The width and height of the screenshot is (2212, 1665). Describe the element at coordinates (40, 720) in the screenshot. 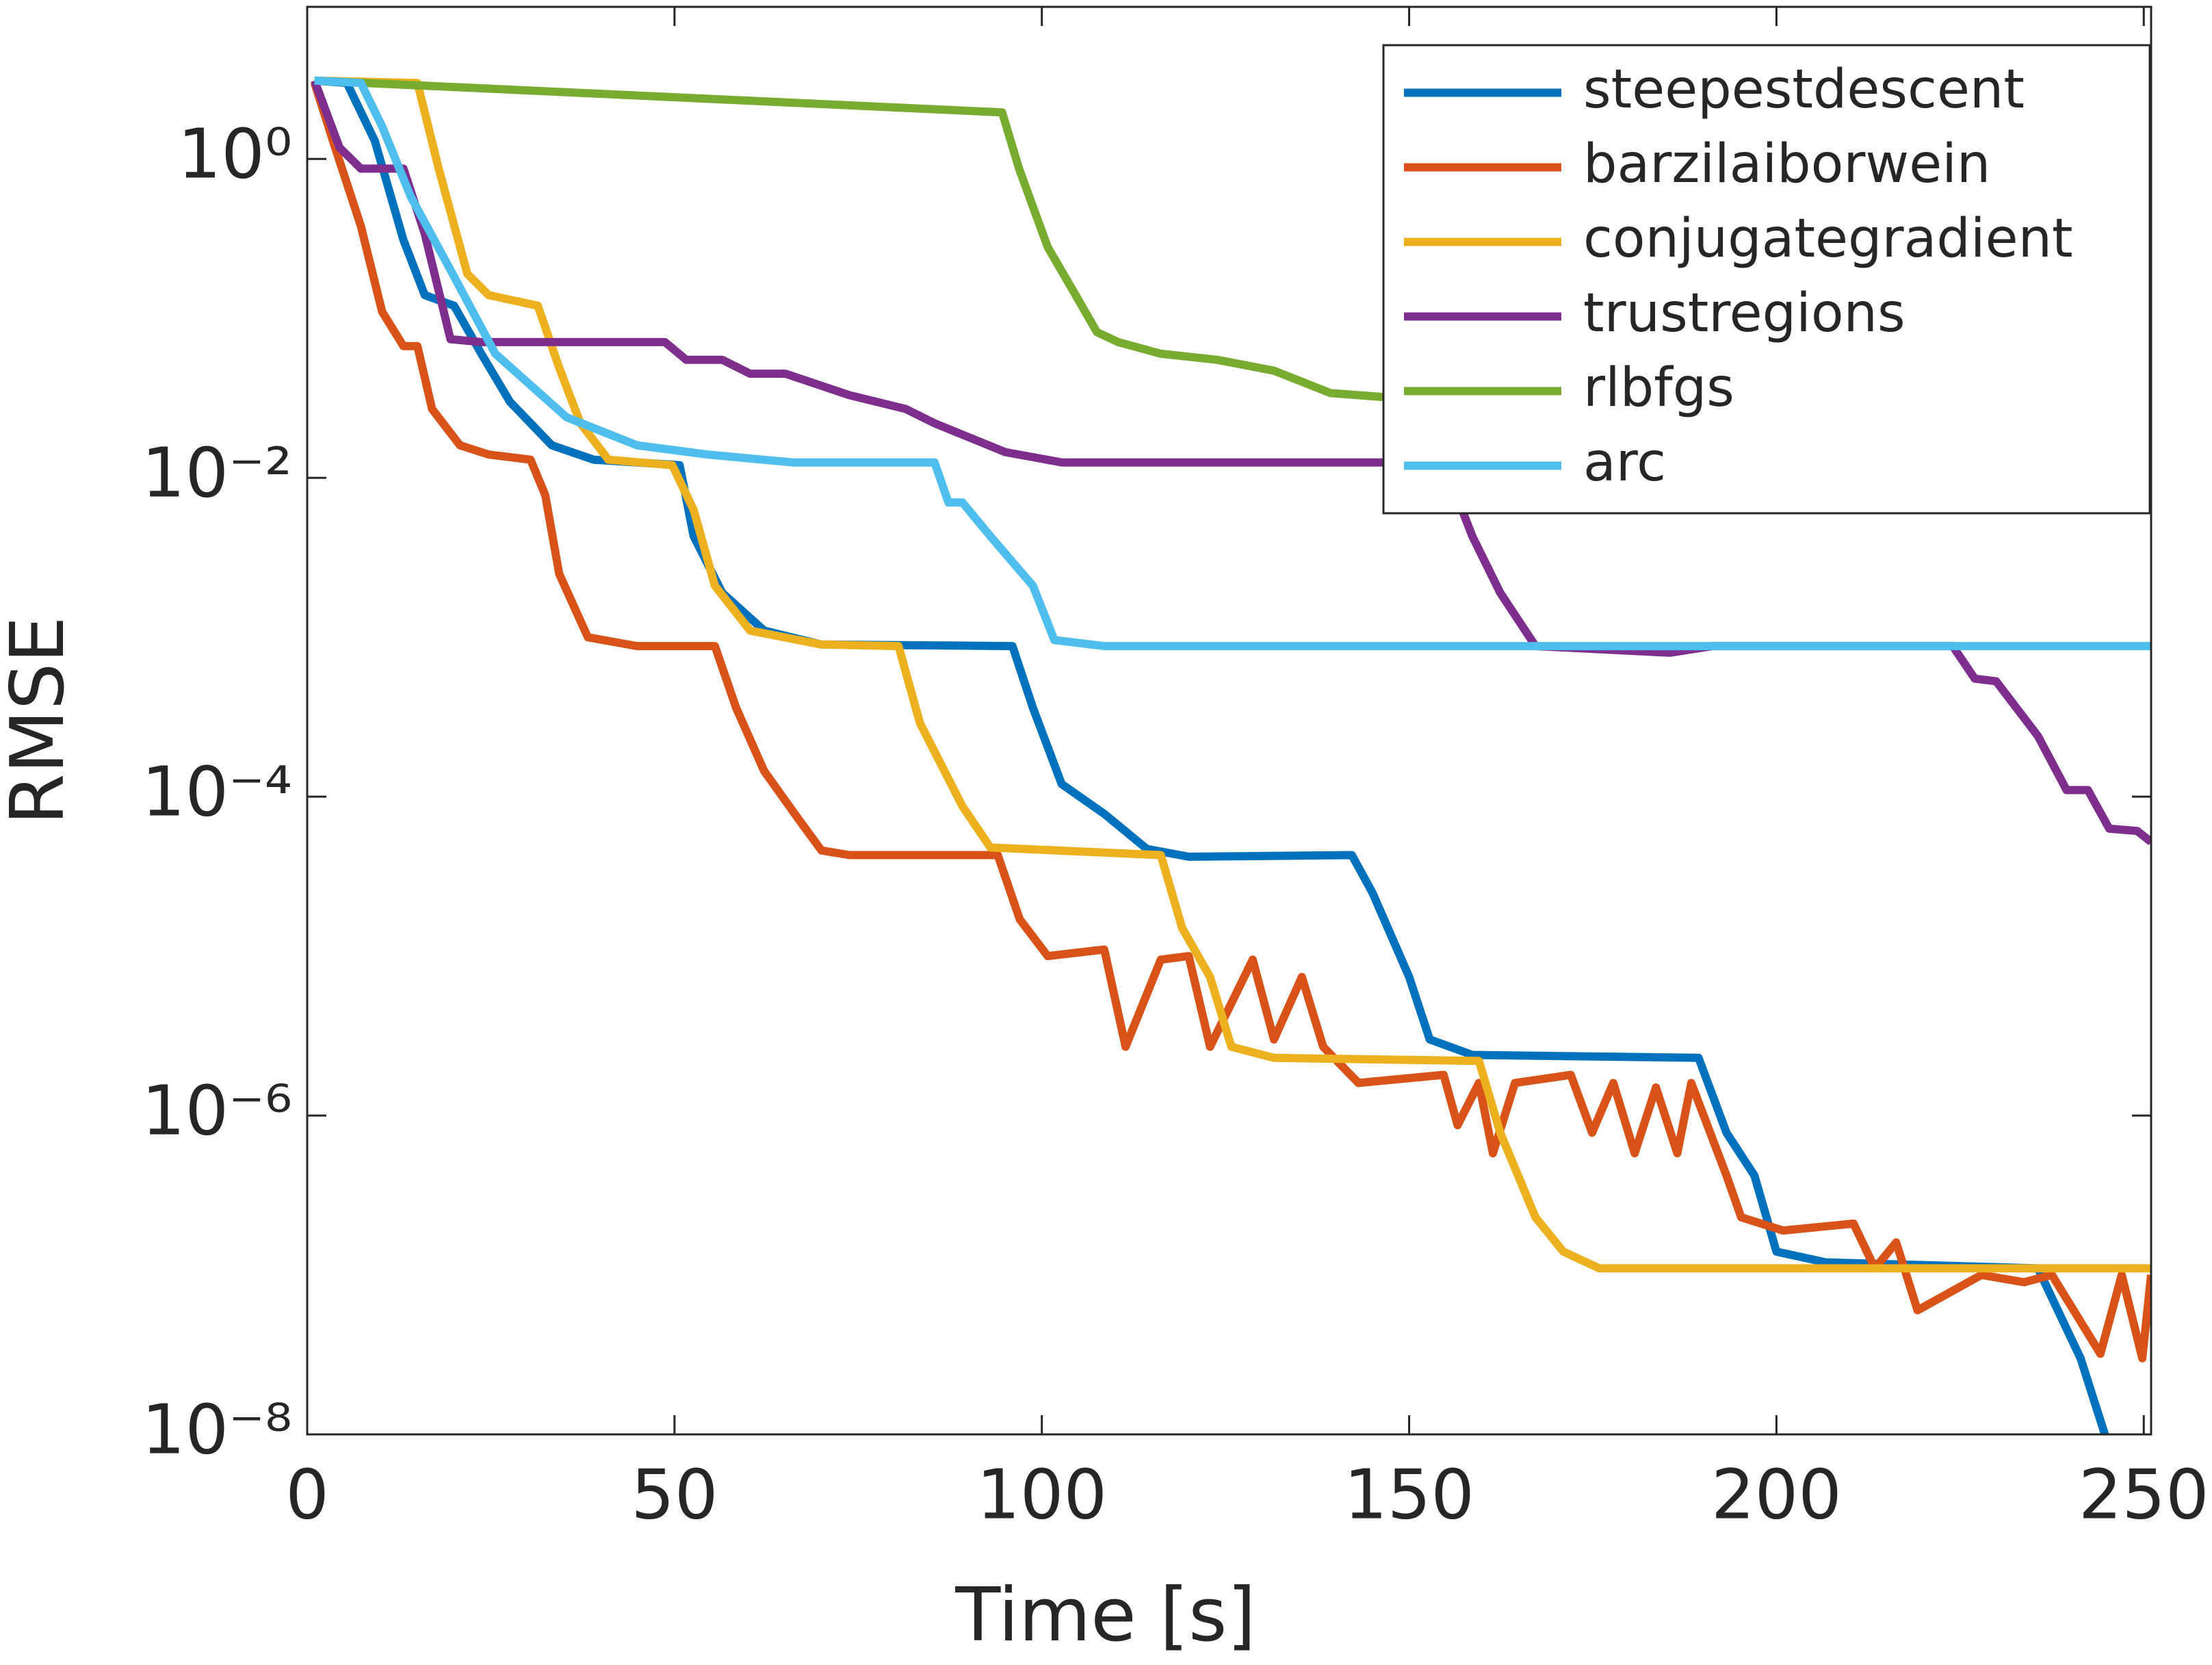

I see `y-axis-label: RMSE` at that location.